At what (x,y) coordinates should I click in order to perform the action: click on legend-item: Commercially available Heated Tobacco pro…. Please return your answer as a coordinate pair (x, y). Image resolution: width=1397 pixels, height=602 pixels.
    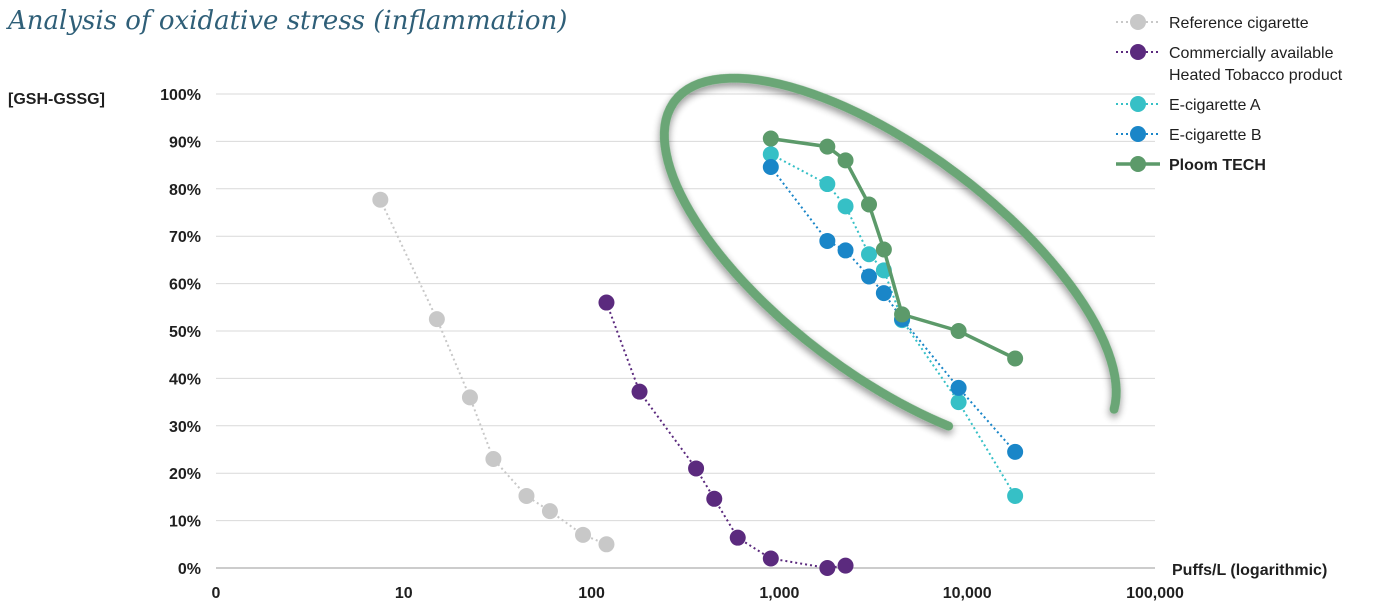
    Looking at the image, I should click on (1229, 64).